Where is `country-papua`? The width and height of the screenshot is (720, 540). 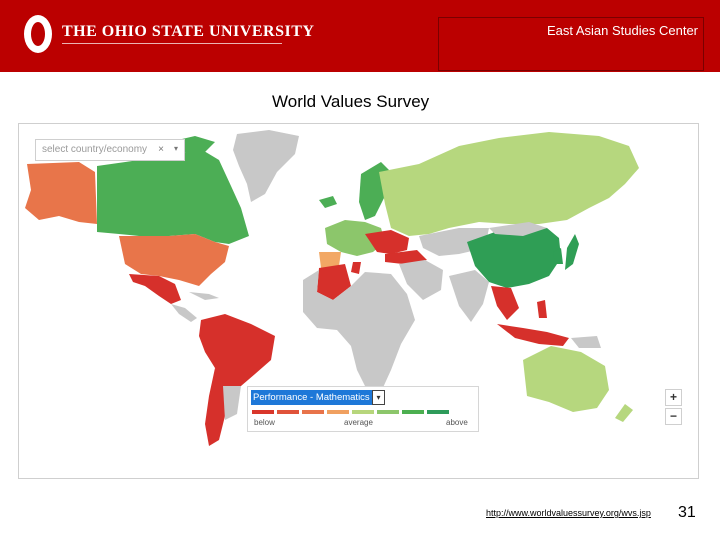 country-papua is located at coordinates (586, 342).